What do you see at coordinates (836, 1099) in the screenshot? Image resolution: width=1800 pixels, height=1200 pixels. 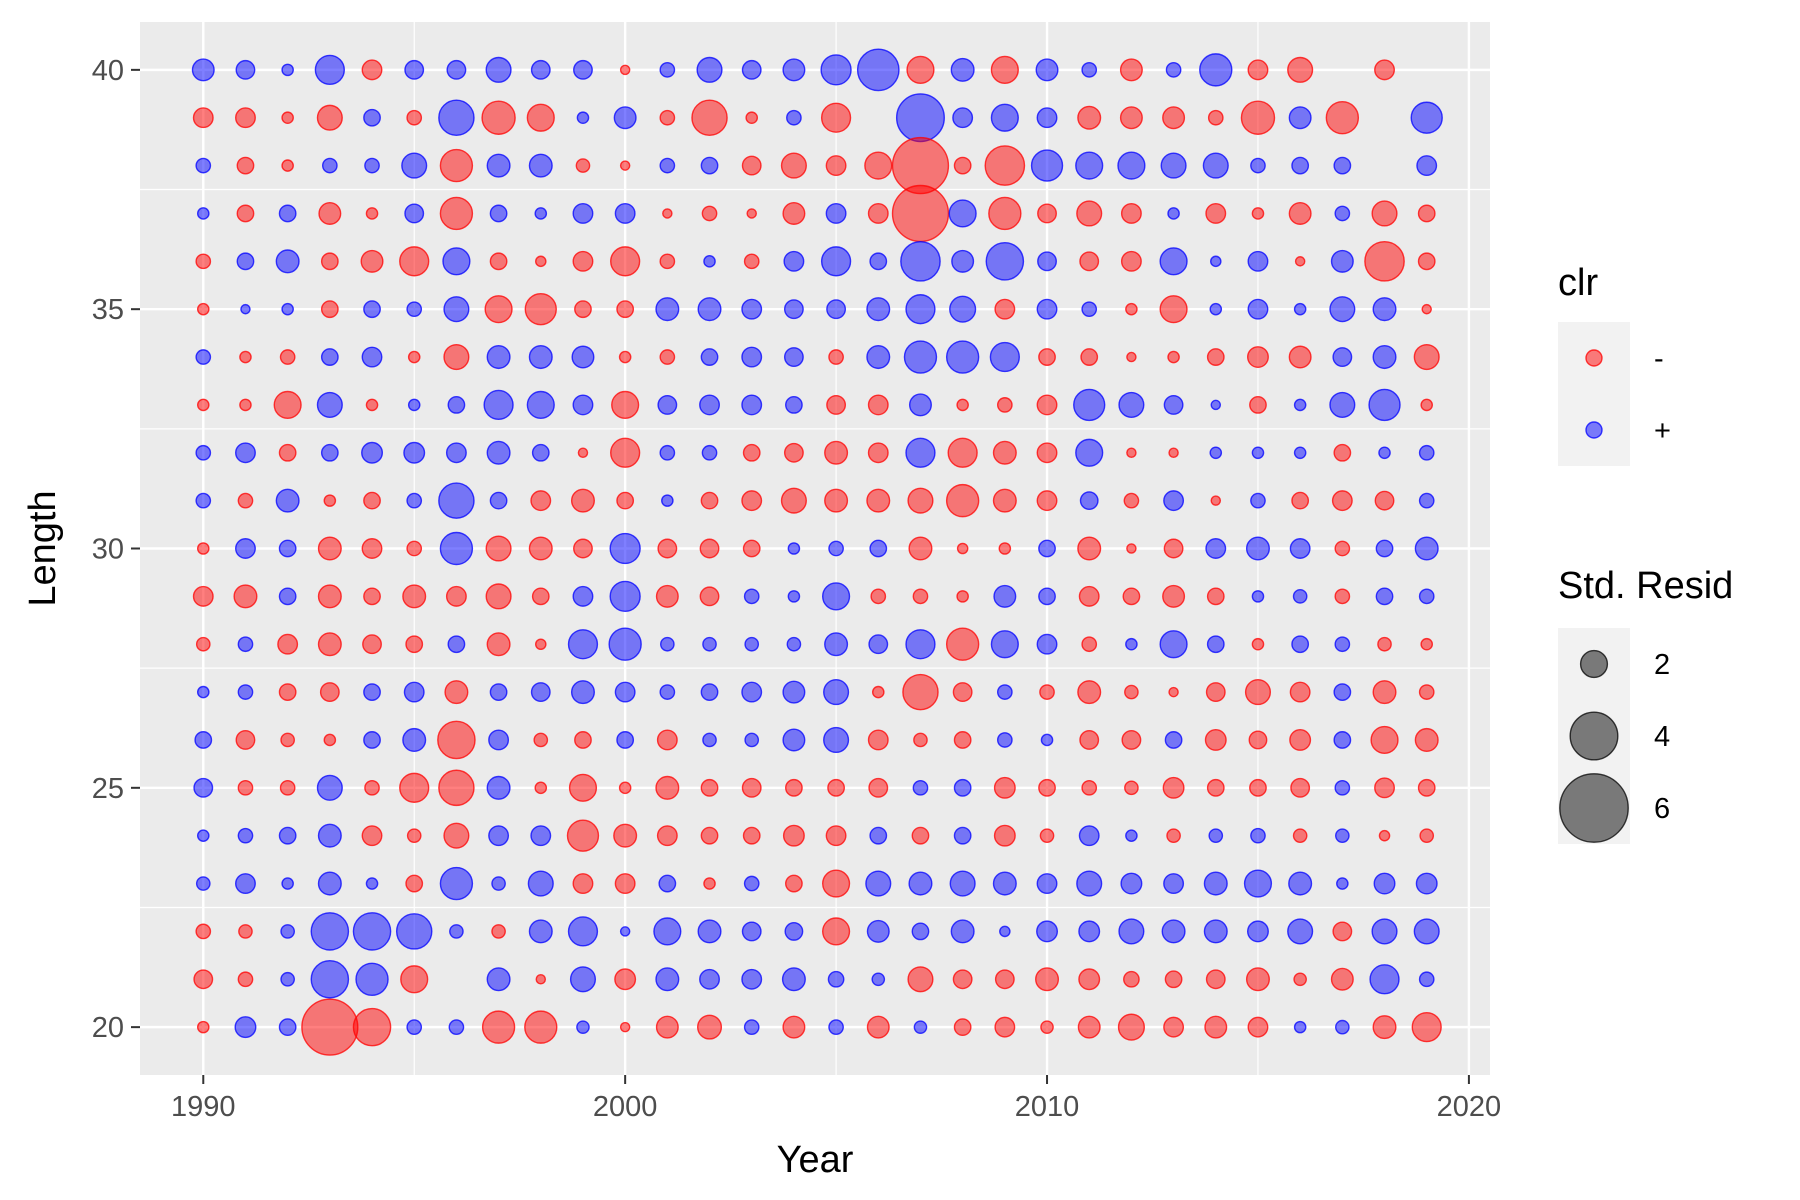 I see `x-axis: 1990 2000 2010 2020` at bounding box center [836, 1099].